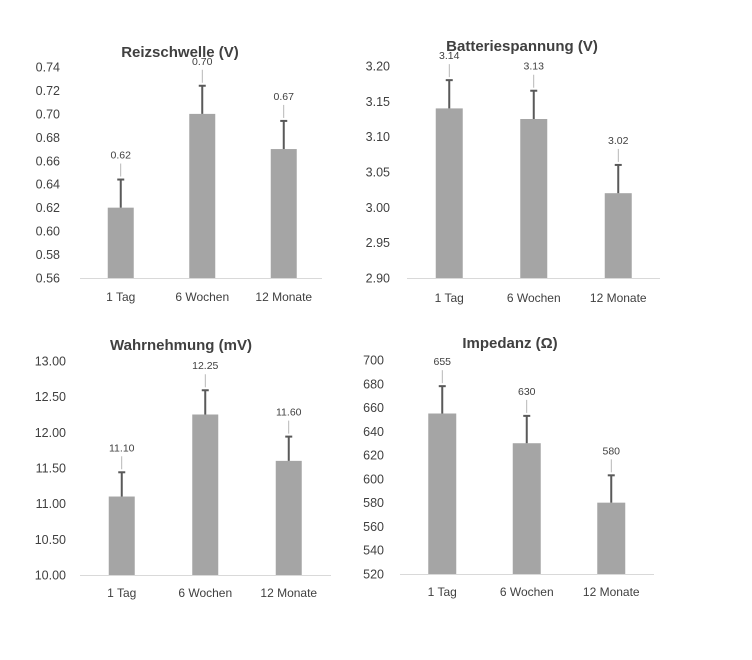 Image resolution: width=752 pixels, height=660 pixels. Describe the element at coordinates (618, 141) in the screenshot. I see `data-label-batteriespannung: 3.02` at that location.